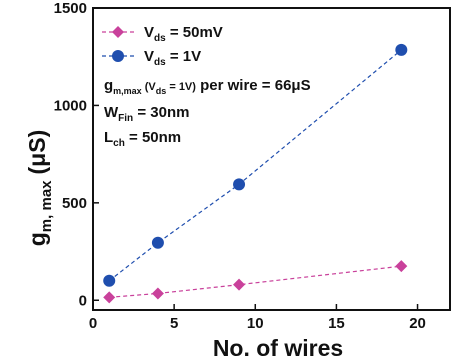 The height and width of the screenshot is (362, 457). What do you see at coordinates (162, 46) in the screenshot?
I see `legend: Vds = 50mV Vds = 1V` at bounding box center [162, 46].